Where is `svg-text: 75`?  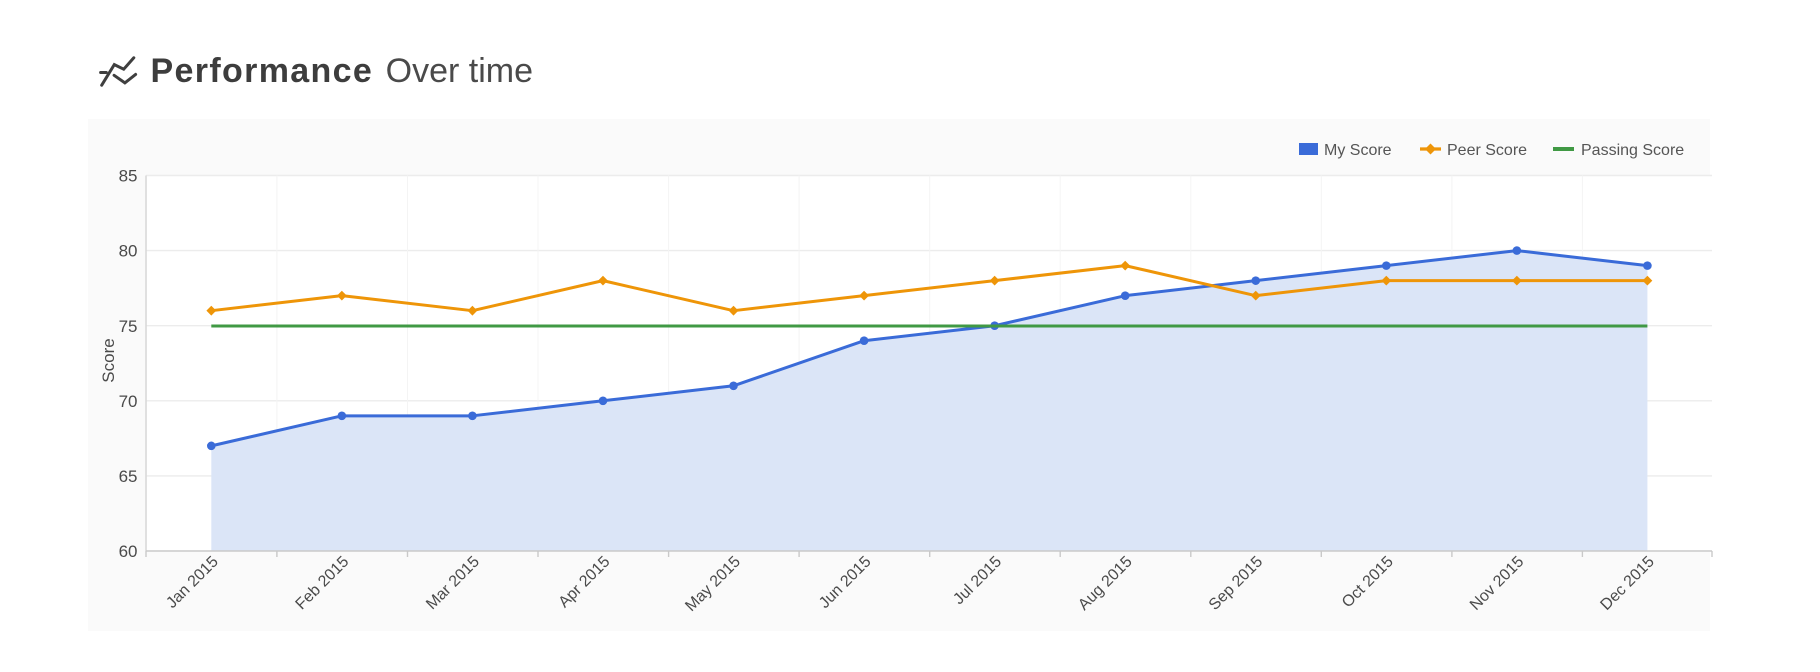
svg-text: 75 is located at coordinates (128, 326).